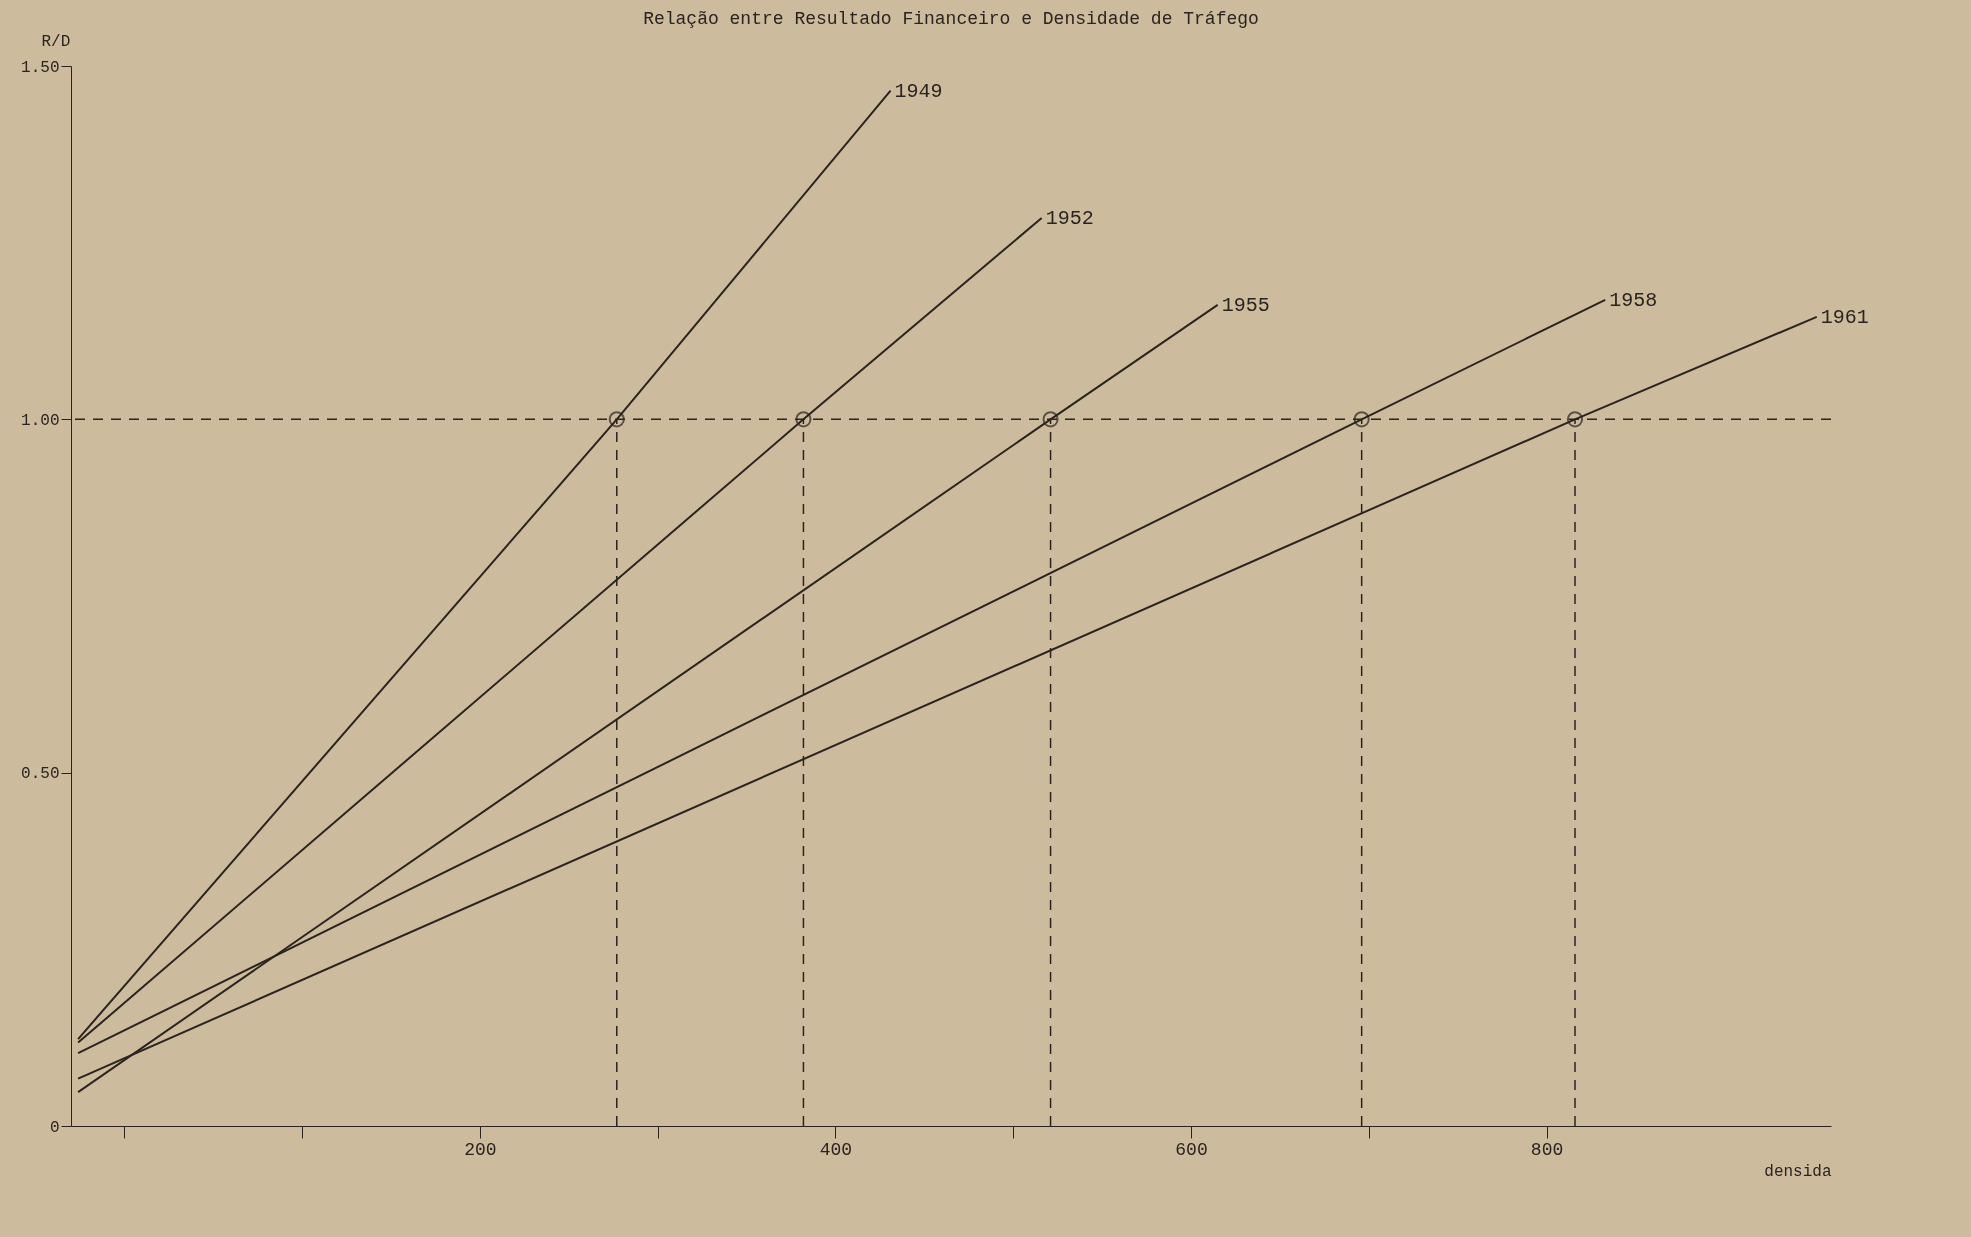  I want to click on x-tick-label: 800, so click(1547, 1149).